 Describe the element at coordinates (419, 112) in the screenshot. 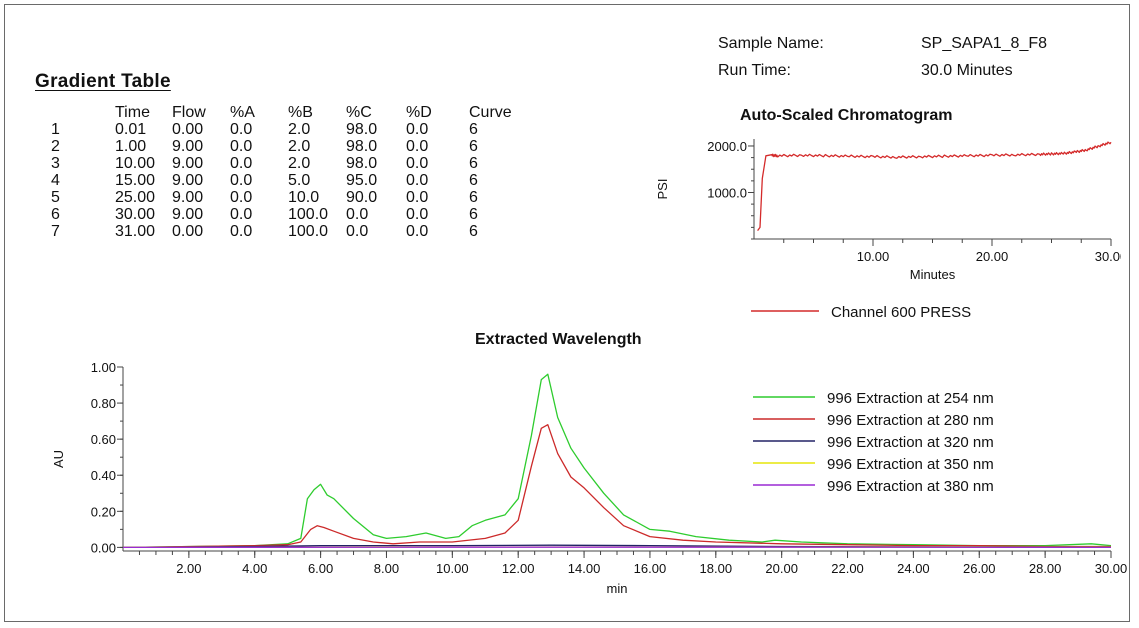

I see `col-header-d: %D` at that location.